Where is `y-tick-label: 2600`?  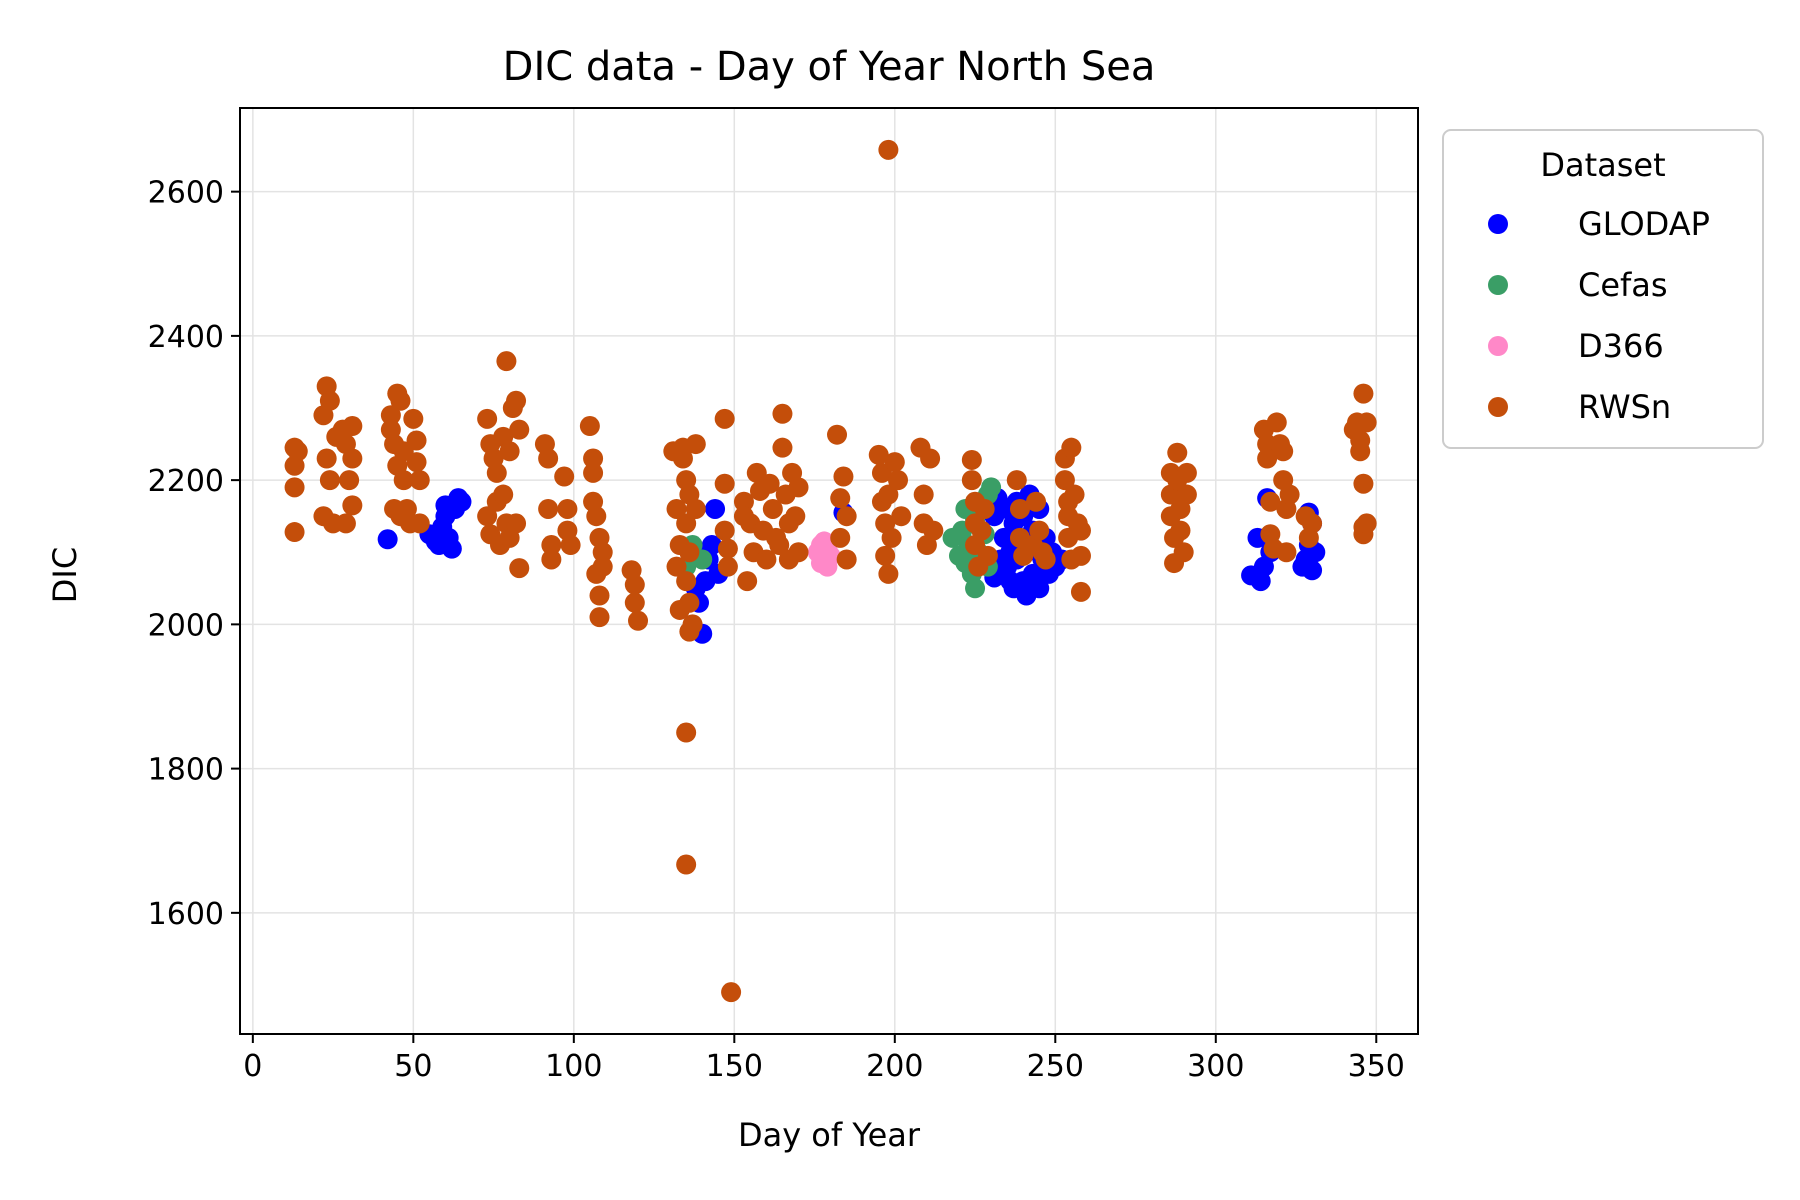
y-tick-label: 2600 is located at coordinates (186, 193).